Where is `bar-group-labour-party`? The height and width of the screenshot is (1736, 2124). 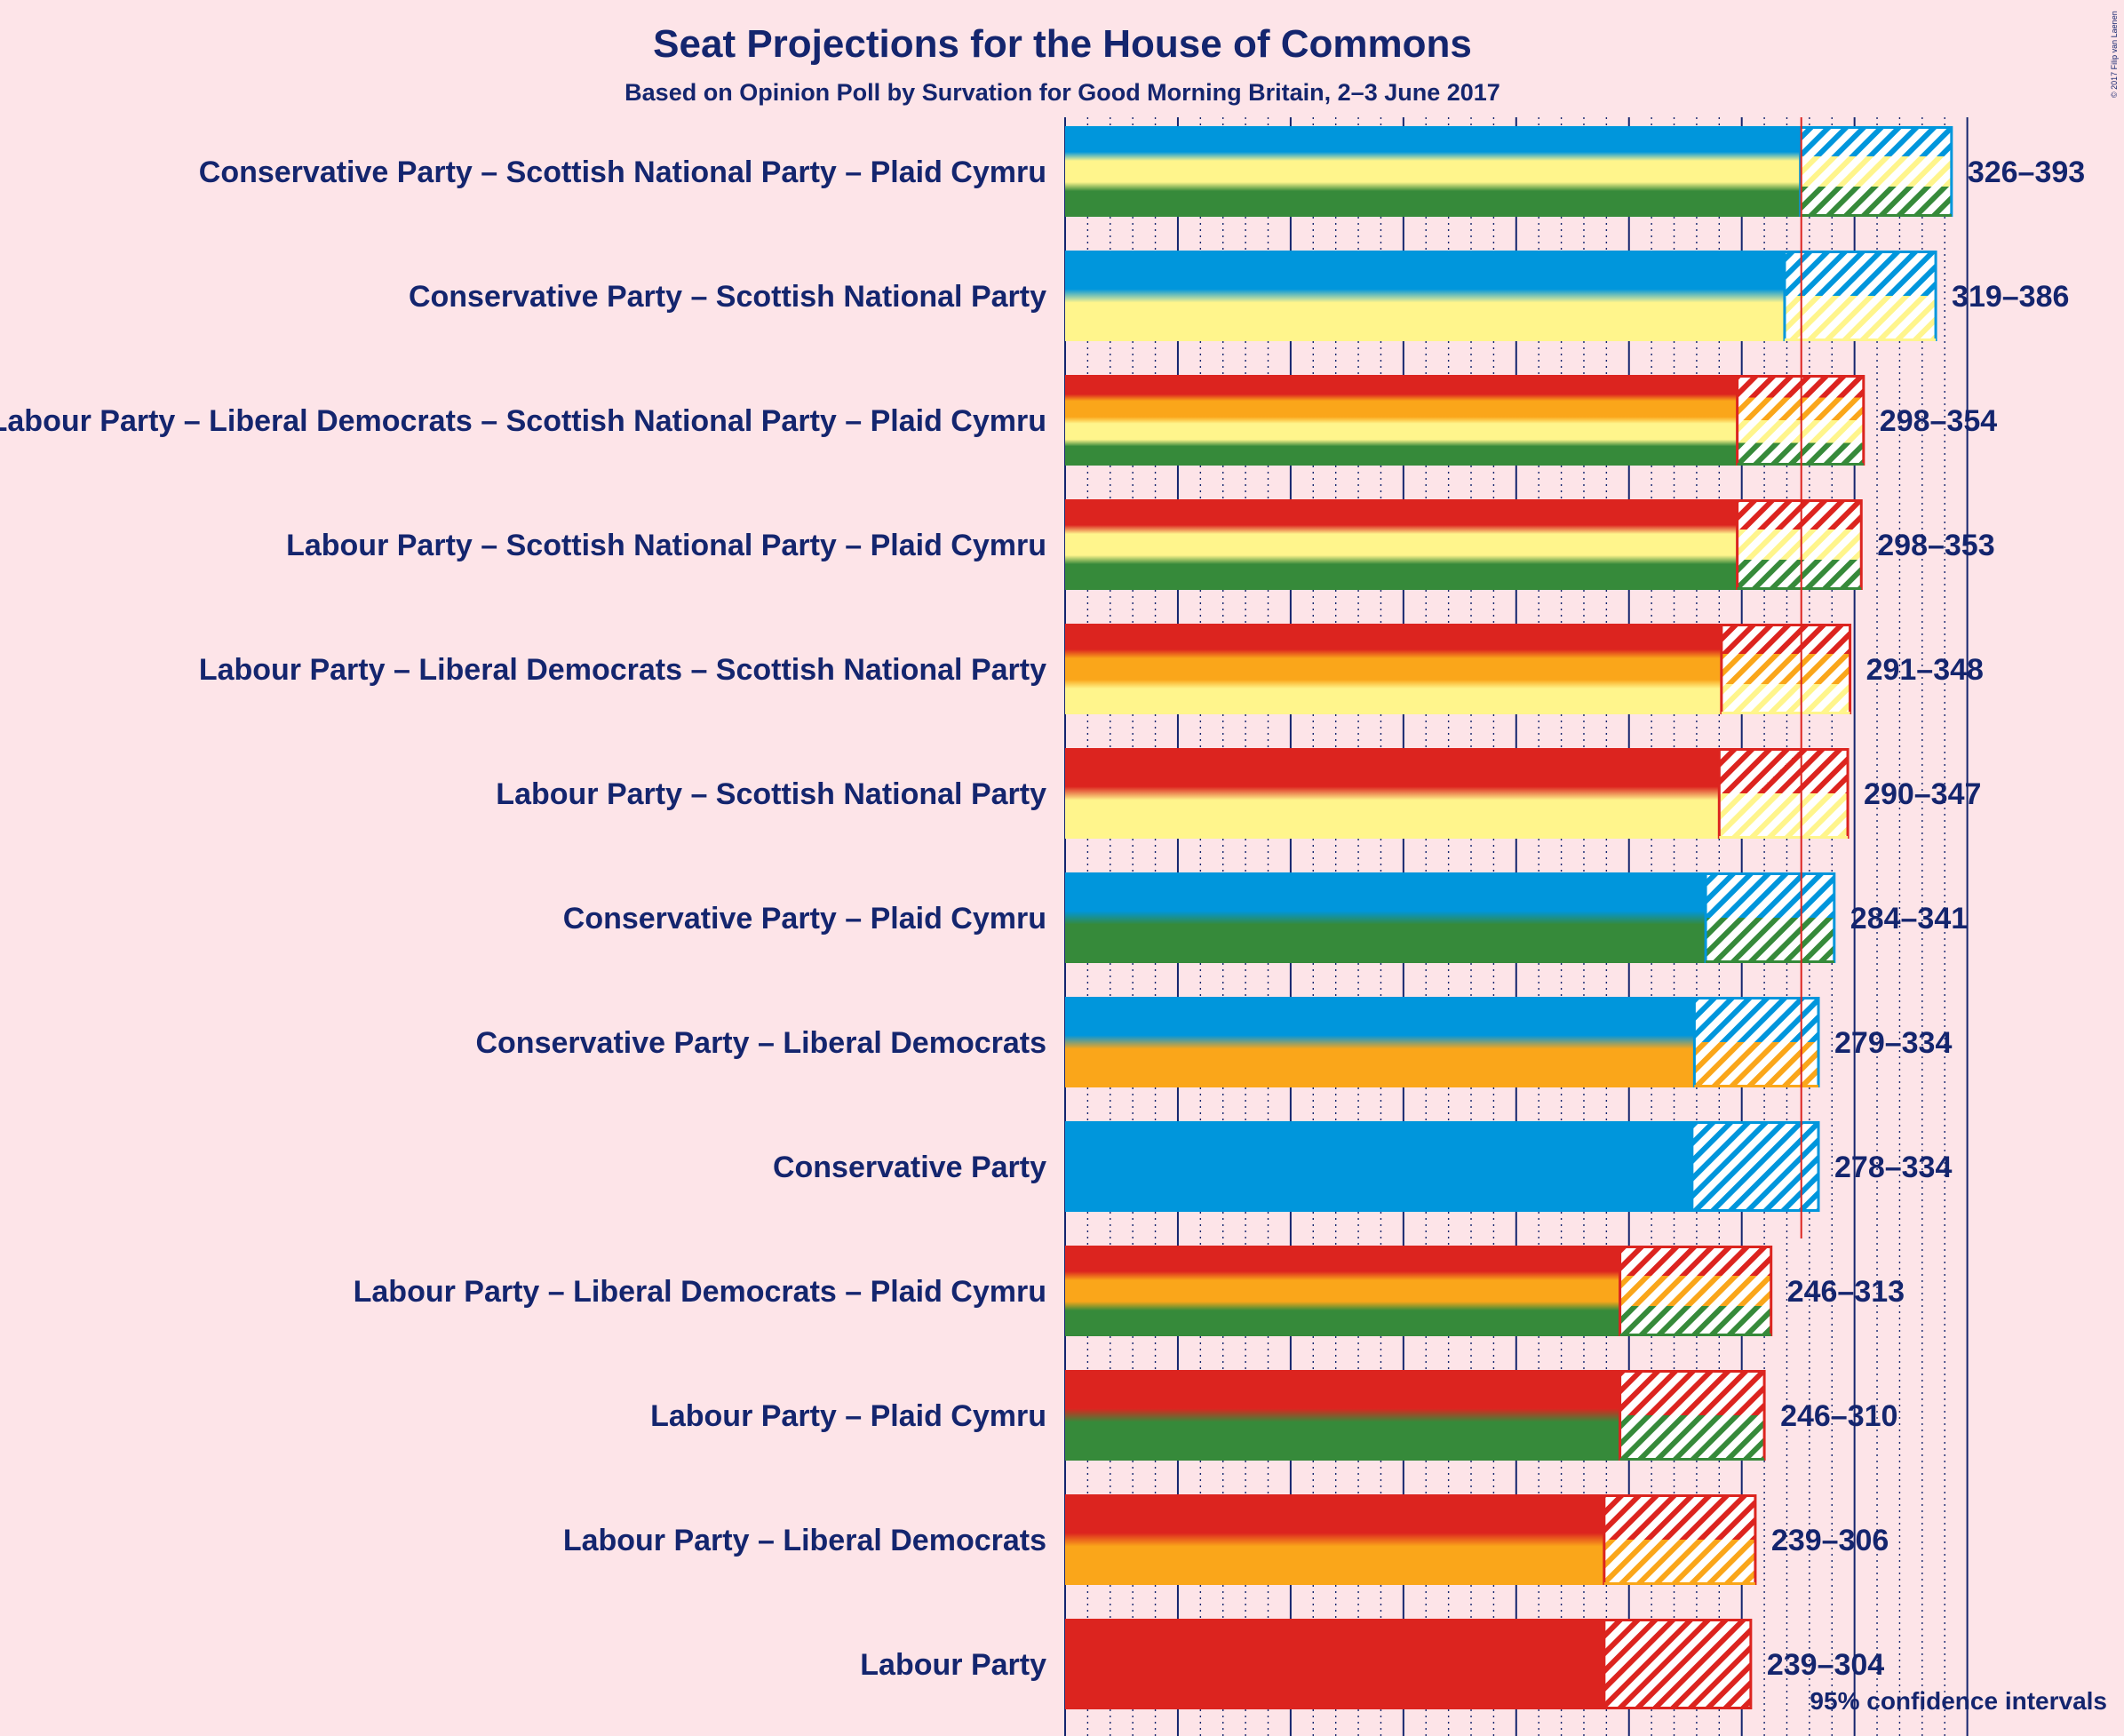
bar-group-labour-party is located at coordinates (1409, 1664).